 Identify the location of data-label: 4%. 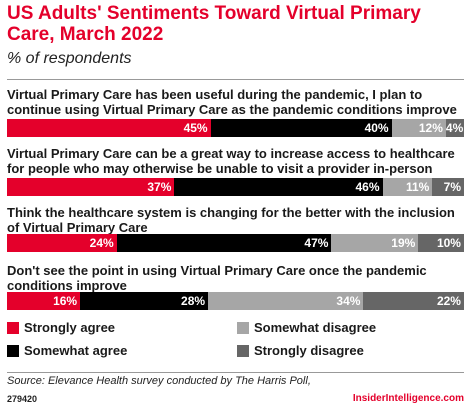
(454, 128).